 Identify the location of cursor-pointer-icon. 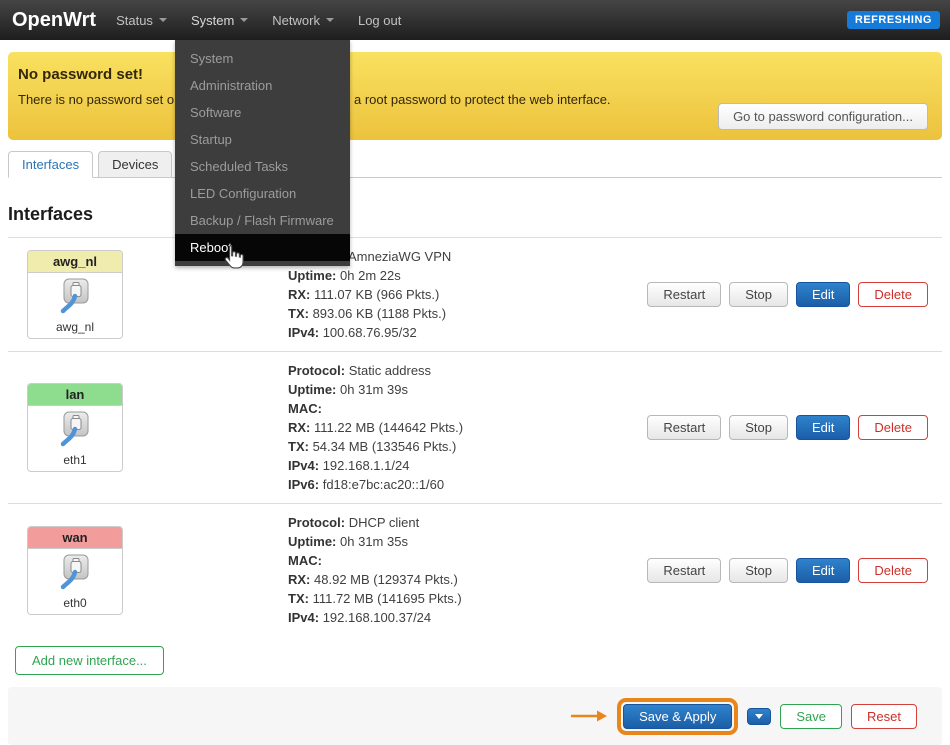
(234, 256).